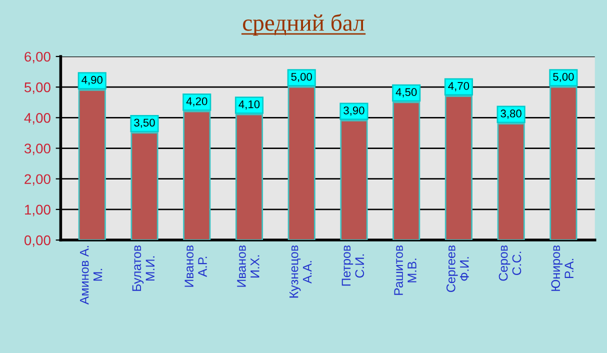 The width and height of the screenshot is (607, 353). What do you see at coordinates (37, 180) in the screenshot?
I see `y-tick-label: 2,00` at bounding box center [37, 180].